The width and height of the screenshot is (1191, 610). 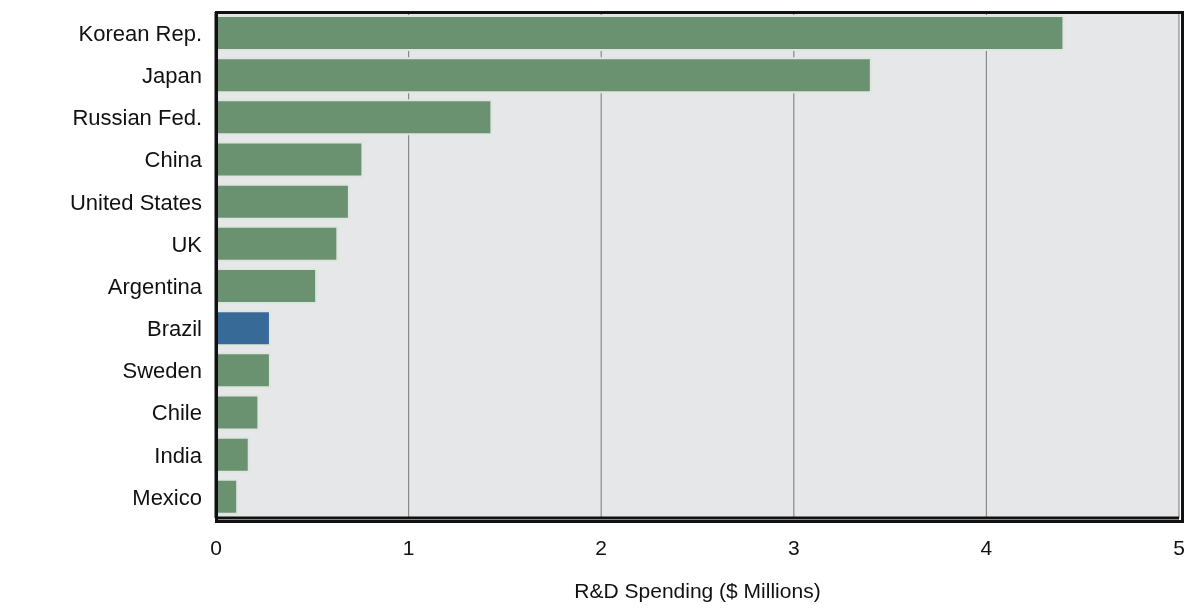 I want to click on y-tick-label: Brazil, so click(x=174, y=329).